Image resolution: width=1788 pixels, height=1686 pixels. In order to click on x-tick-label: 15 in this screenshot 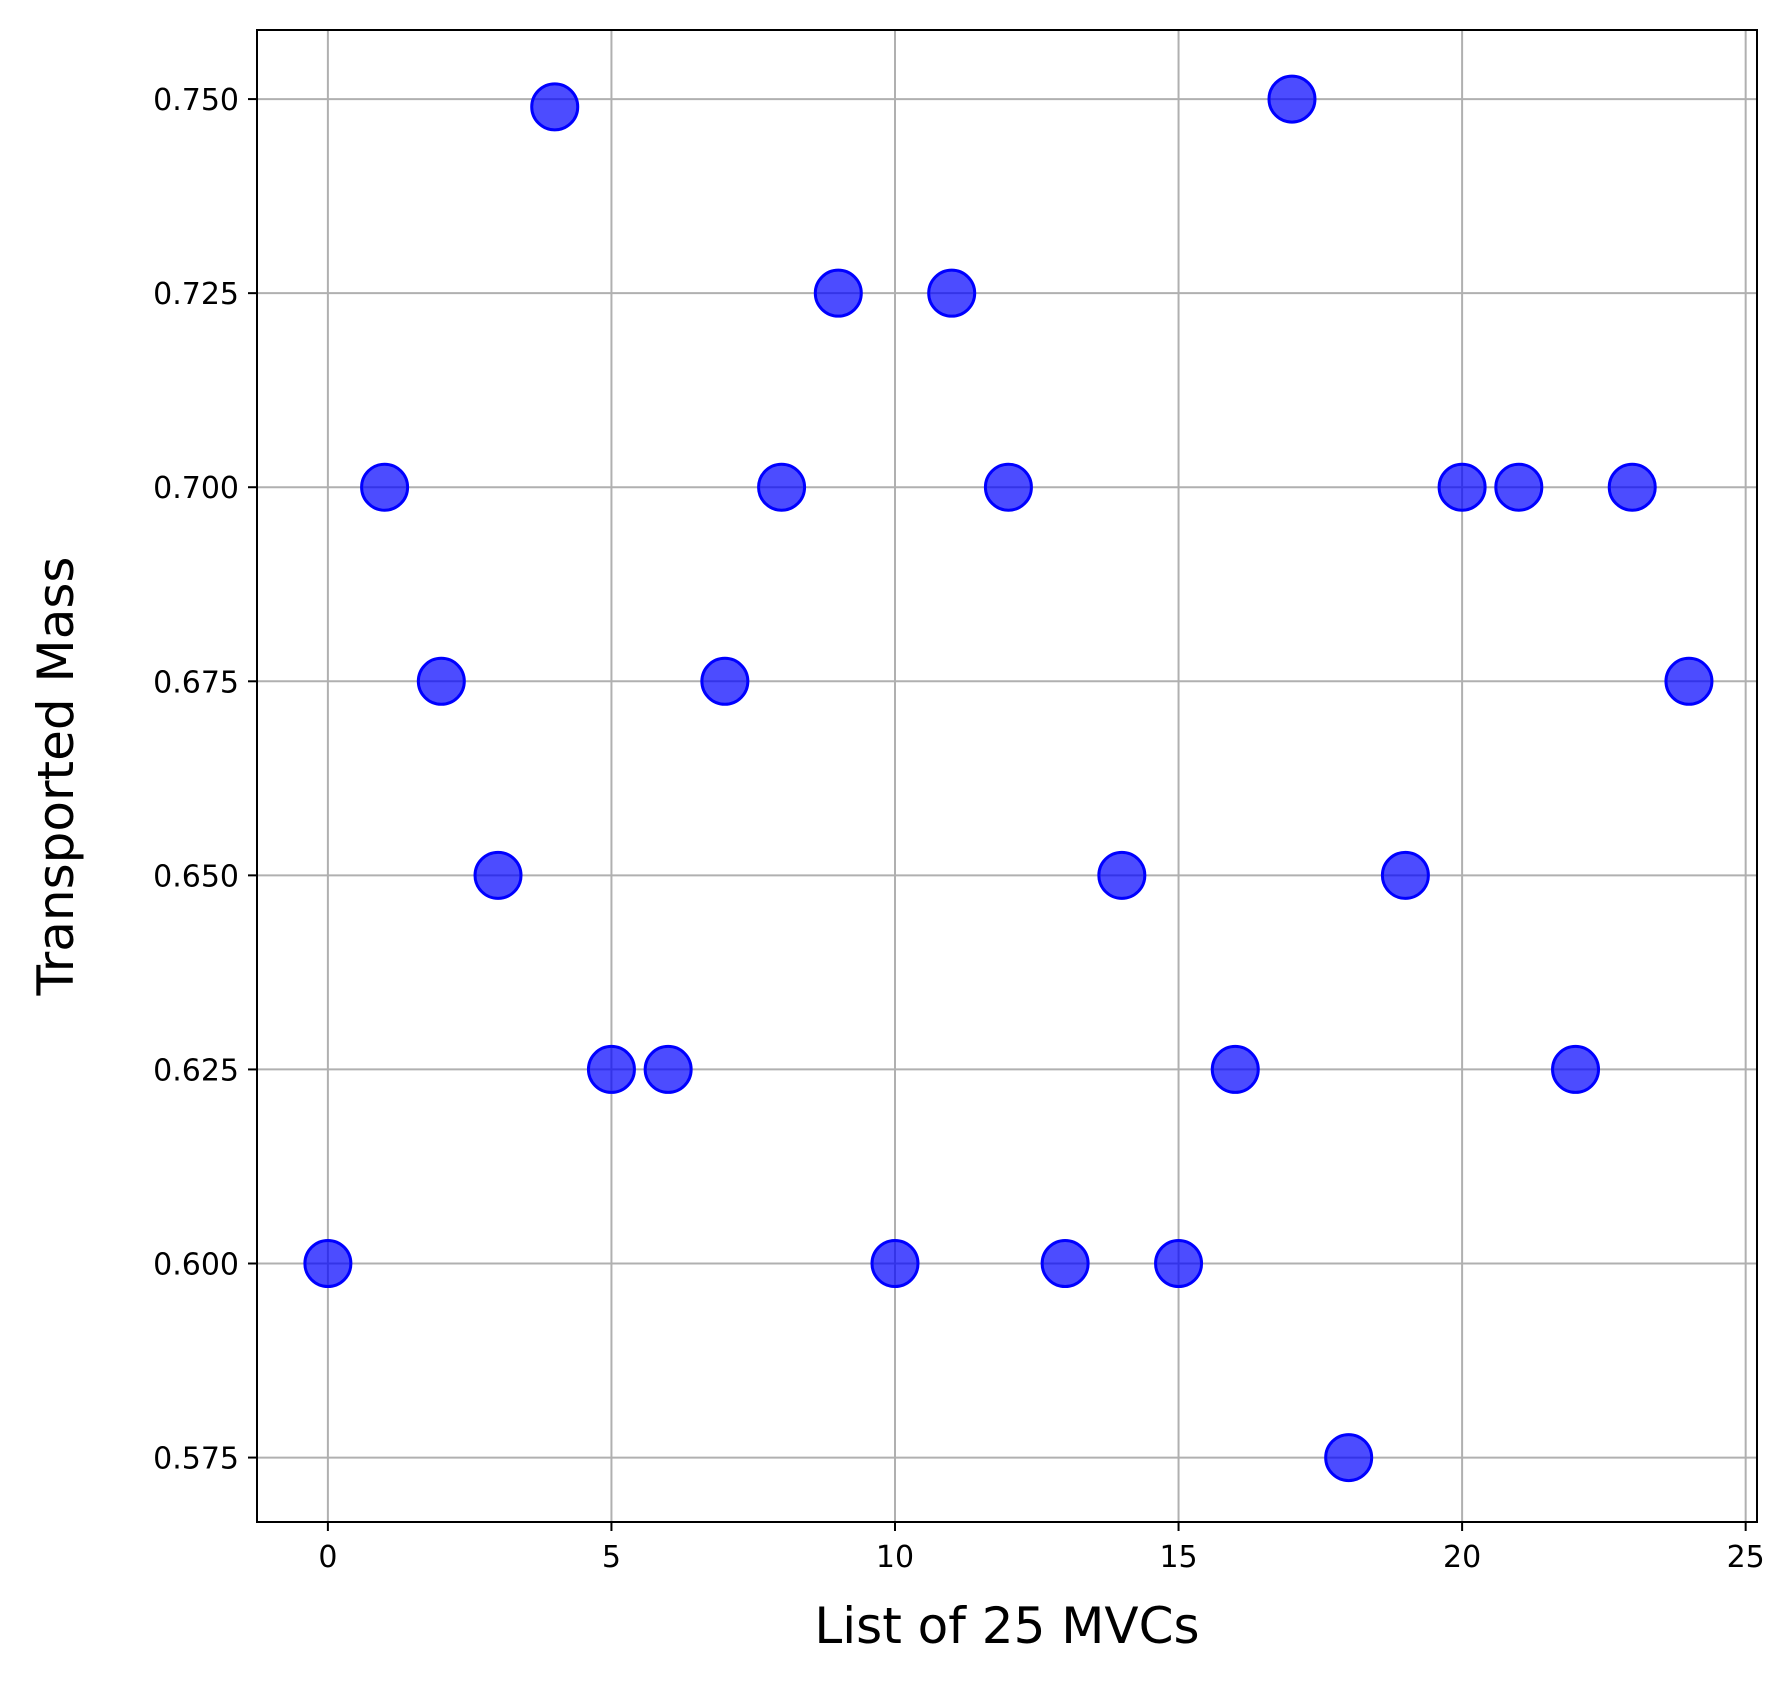, I will do `click(1178, 1557)`.